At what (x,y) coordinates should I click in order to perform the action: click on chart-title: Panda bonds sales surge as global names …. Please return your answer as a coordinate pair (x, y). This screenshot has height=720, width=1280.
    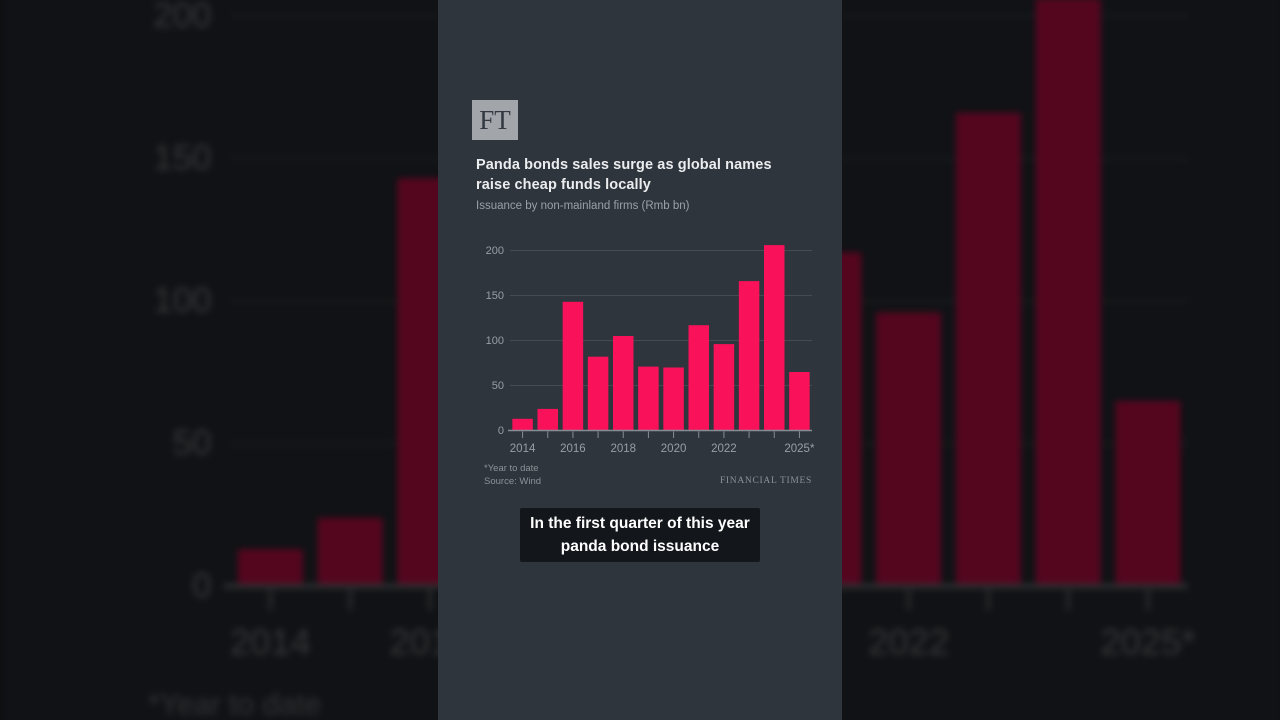
    Looking at the image, I should click on (641, 175).